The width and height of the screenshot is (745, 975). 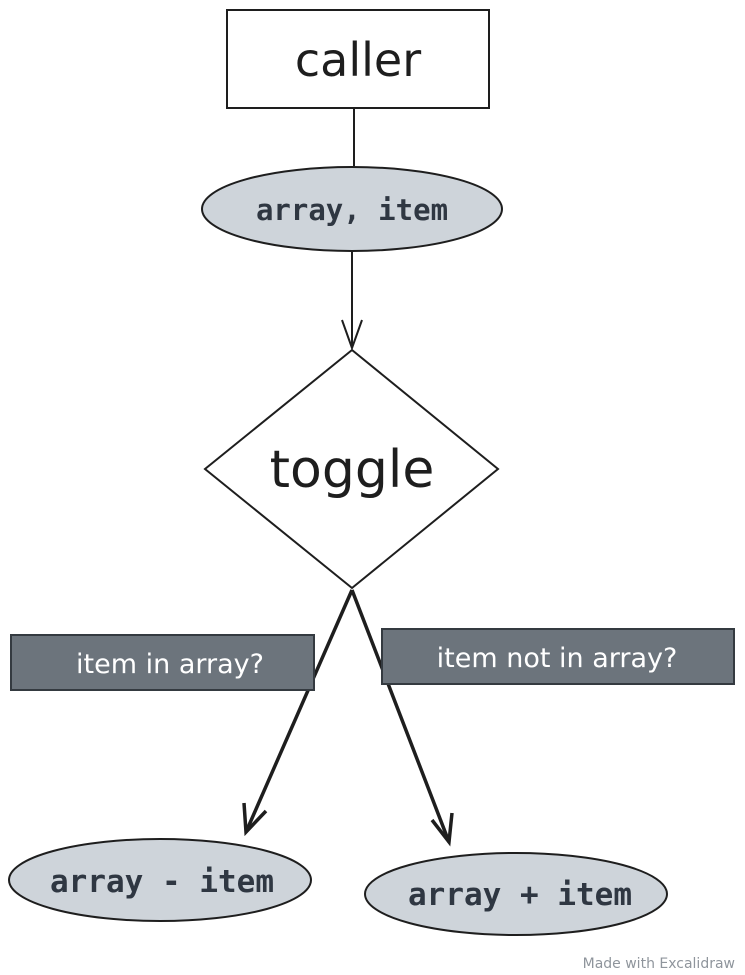 I want to click on excalidraw-watermark: Made with Excalidraw, so click(x=659, y=964).